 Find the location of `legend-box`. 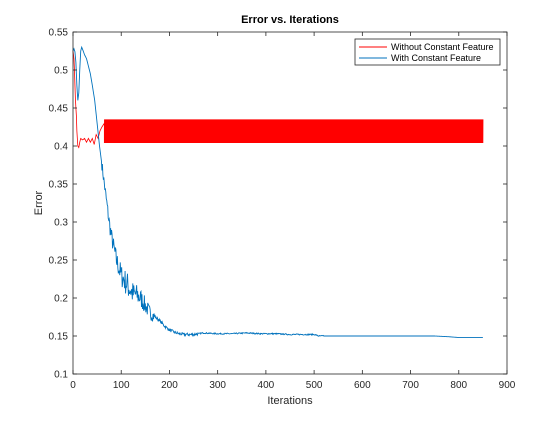

legend-box is located at coordinates (427, 52).